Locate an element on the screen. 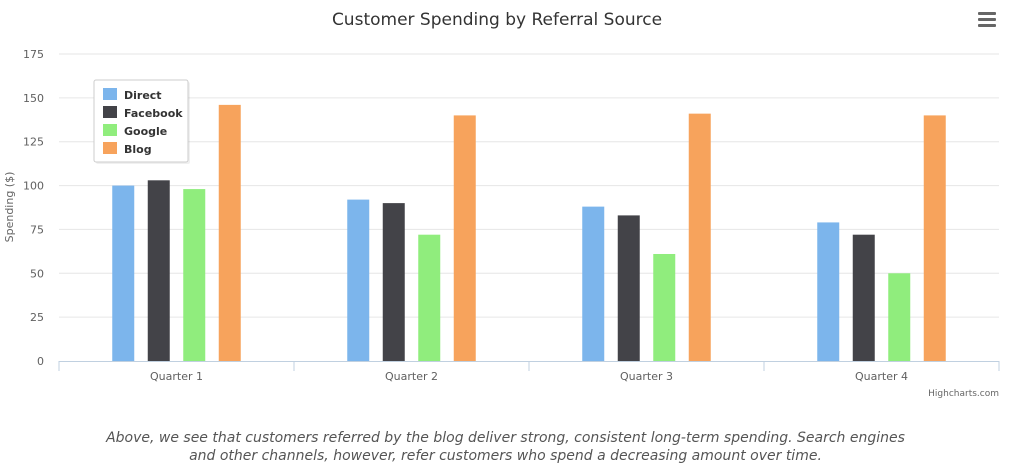  y-axis-title: Spending ($) is located at coordinates (9, 207).